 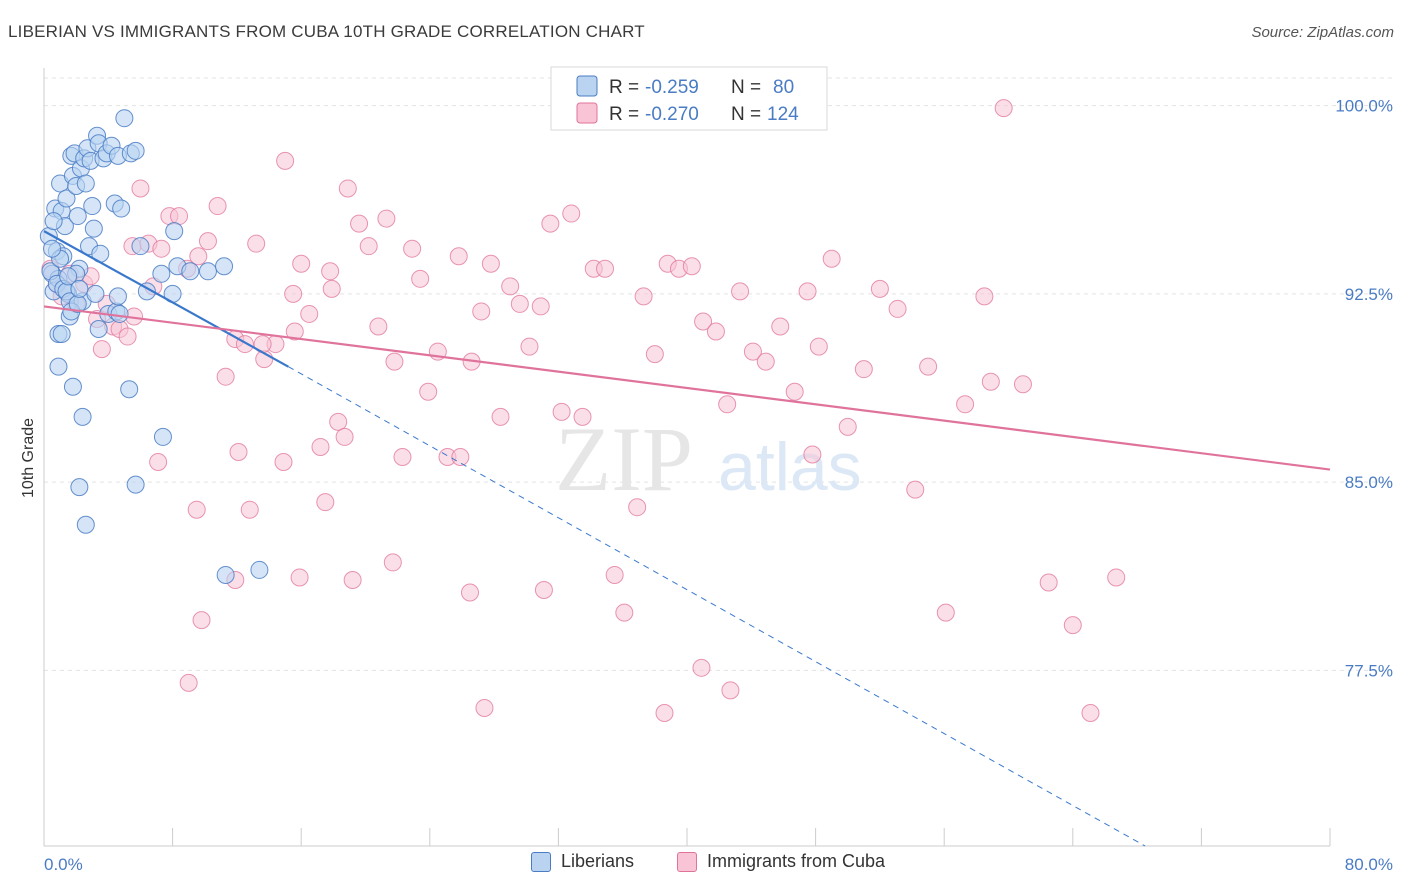 What do you see at coordinates (703, 865) in the screenshot?
I see `legend-bottom: Liberians Immigrants from Cuba` at bounding box center [703, 865].